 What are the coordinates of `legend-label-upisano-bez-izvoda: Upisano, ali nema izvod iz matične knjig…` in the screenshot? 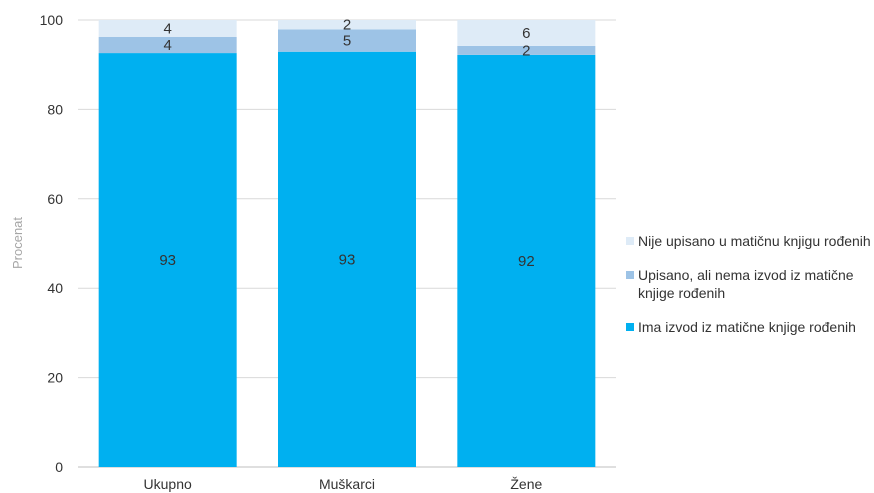 It's located at (746, 284).